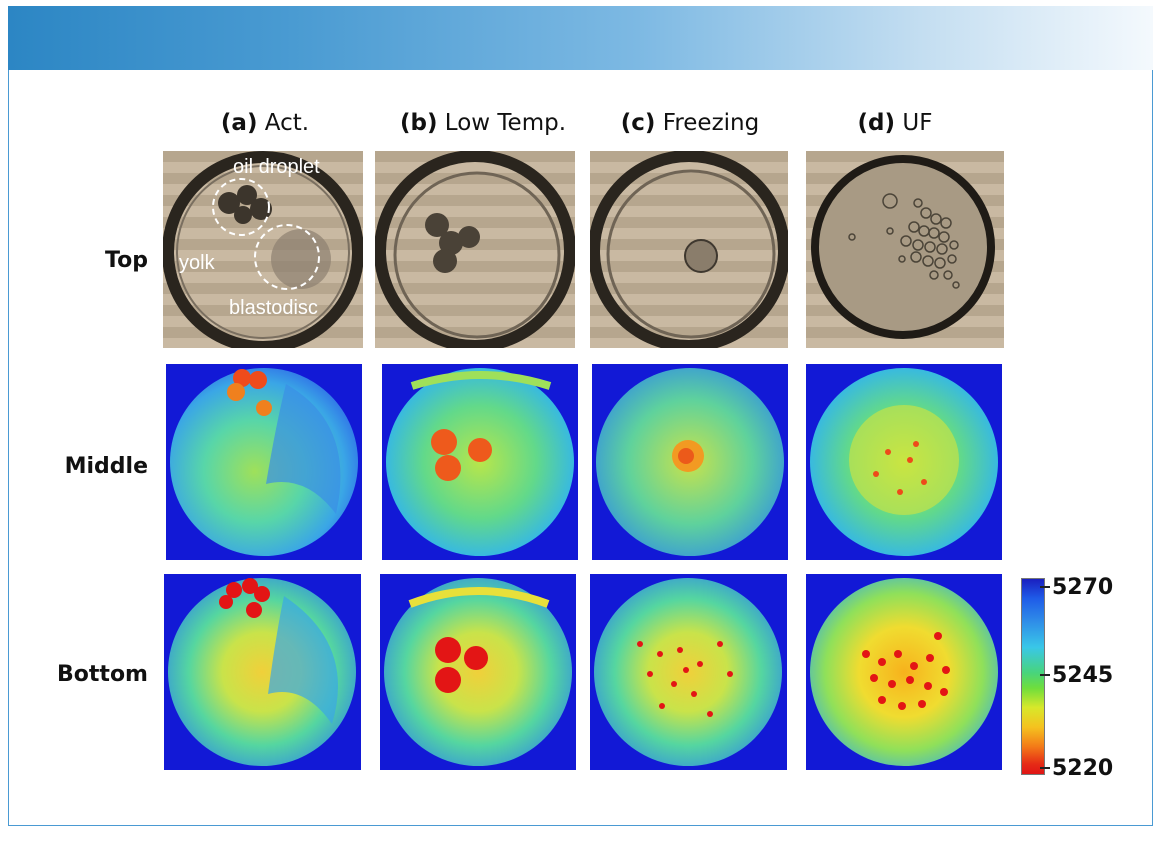 Image resolution: width=1166 pixels, height=842 pixels. Describe the element at coordinates (483, 123) in the screenshot. I see `column-label-low-temp: (b) Low Temp.` at that location.